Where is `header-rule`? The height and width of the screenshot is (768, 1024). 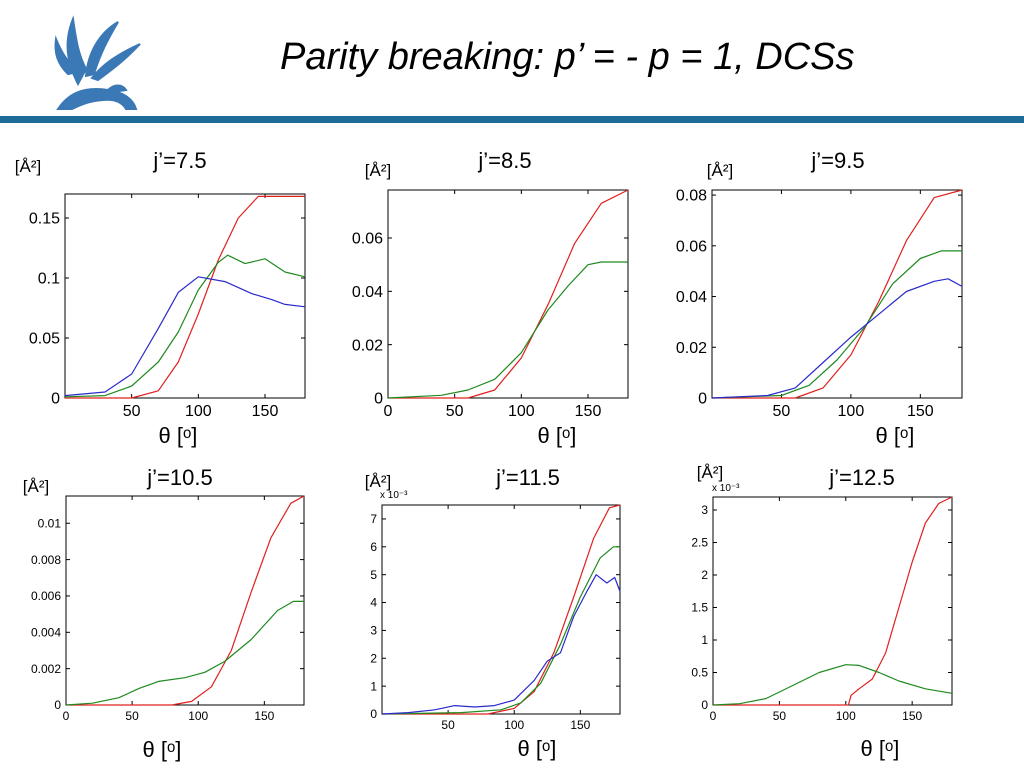
header-rule is located at coordinates (512, 119).